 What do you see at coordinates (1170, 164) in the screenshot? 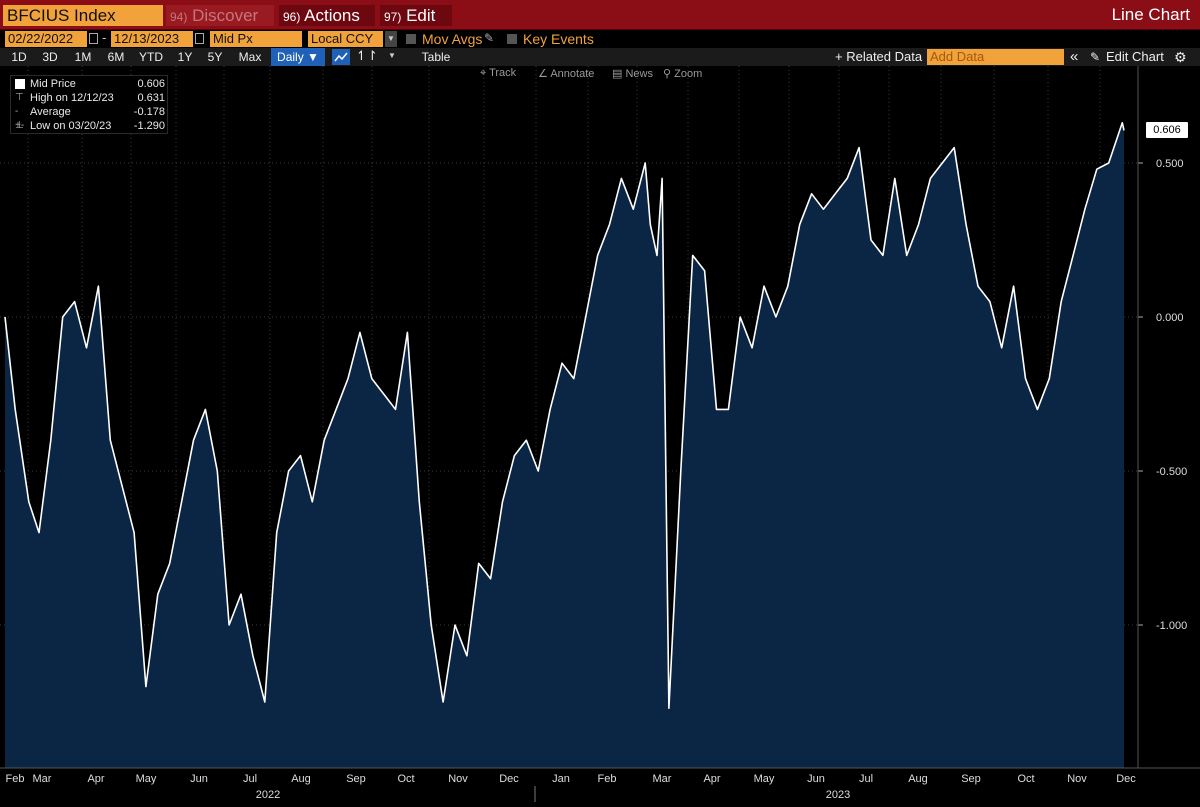
I see `y-tick-label: 0.500` at bounding box center [1170, 164].